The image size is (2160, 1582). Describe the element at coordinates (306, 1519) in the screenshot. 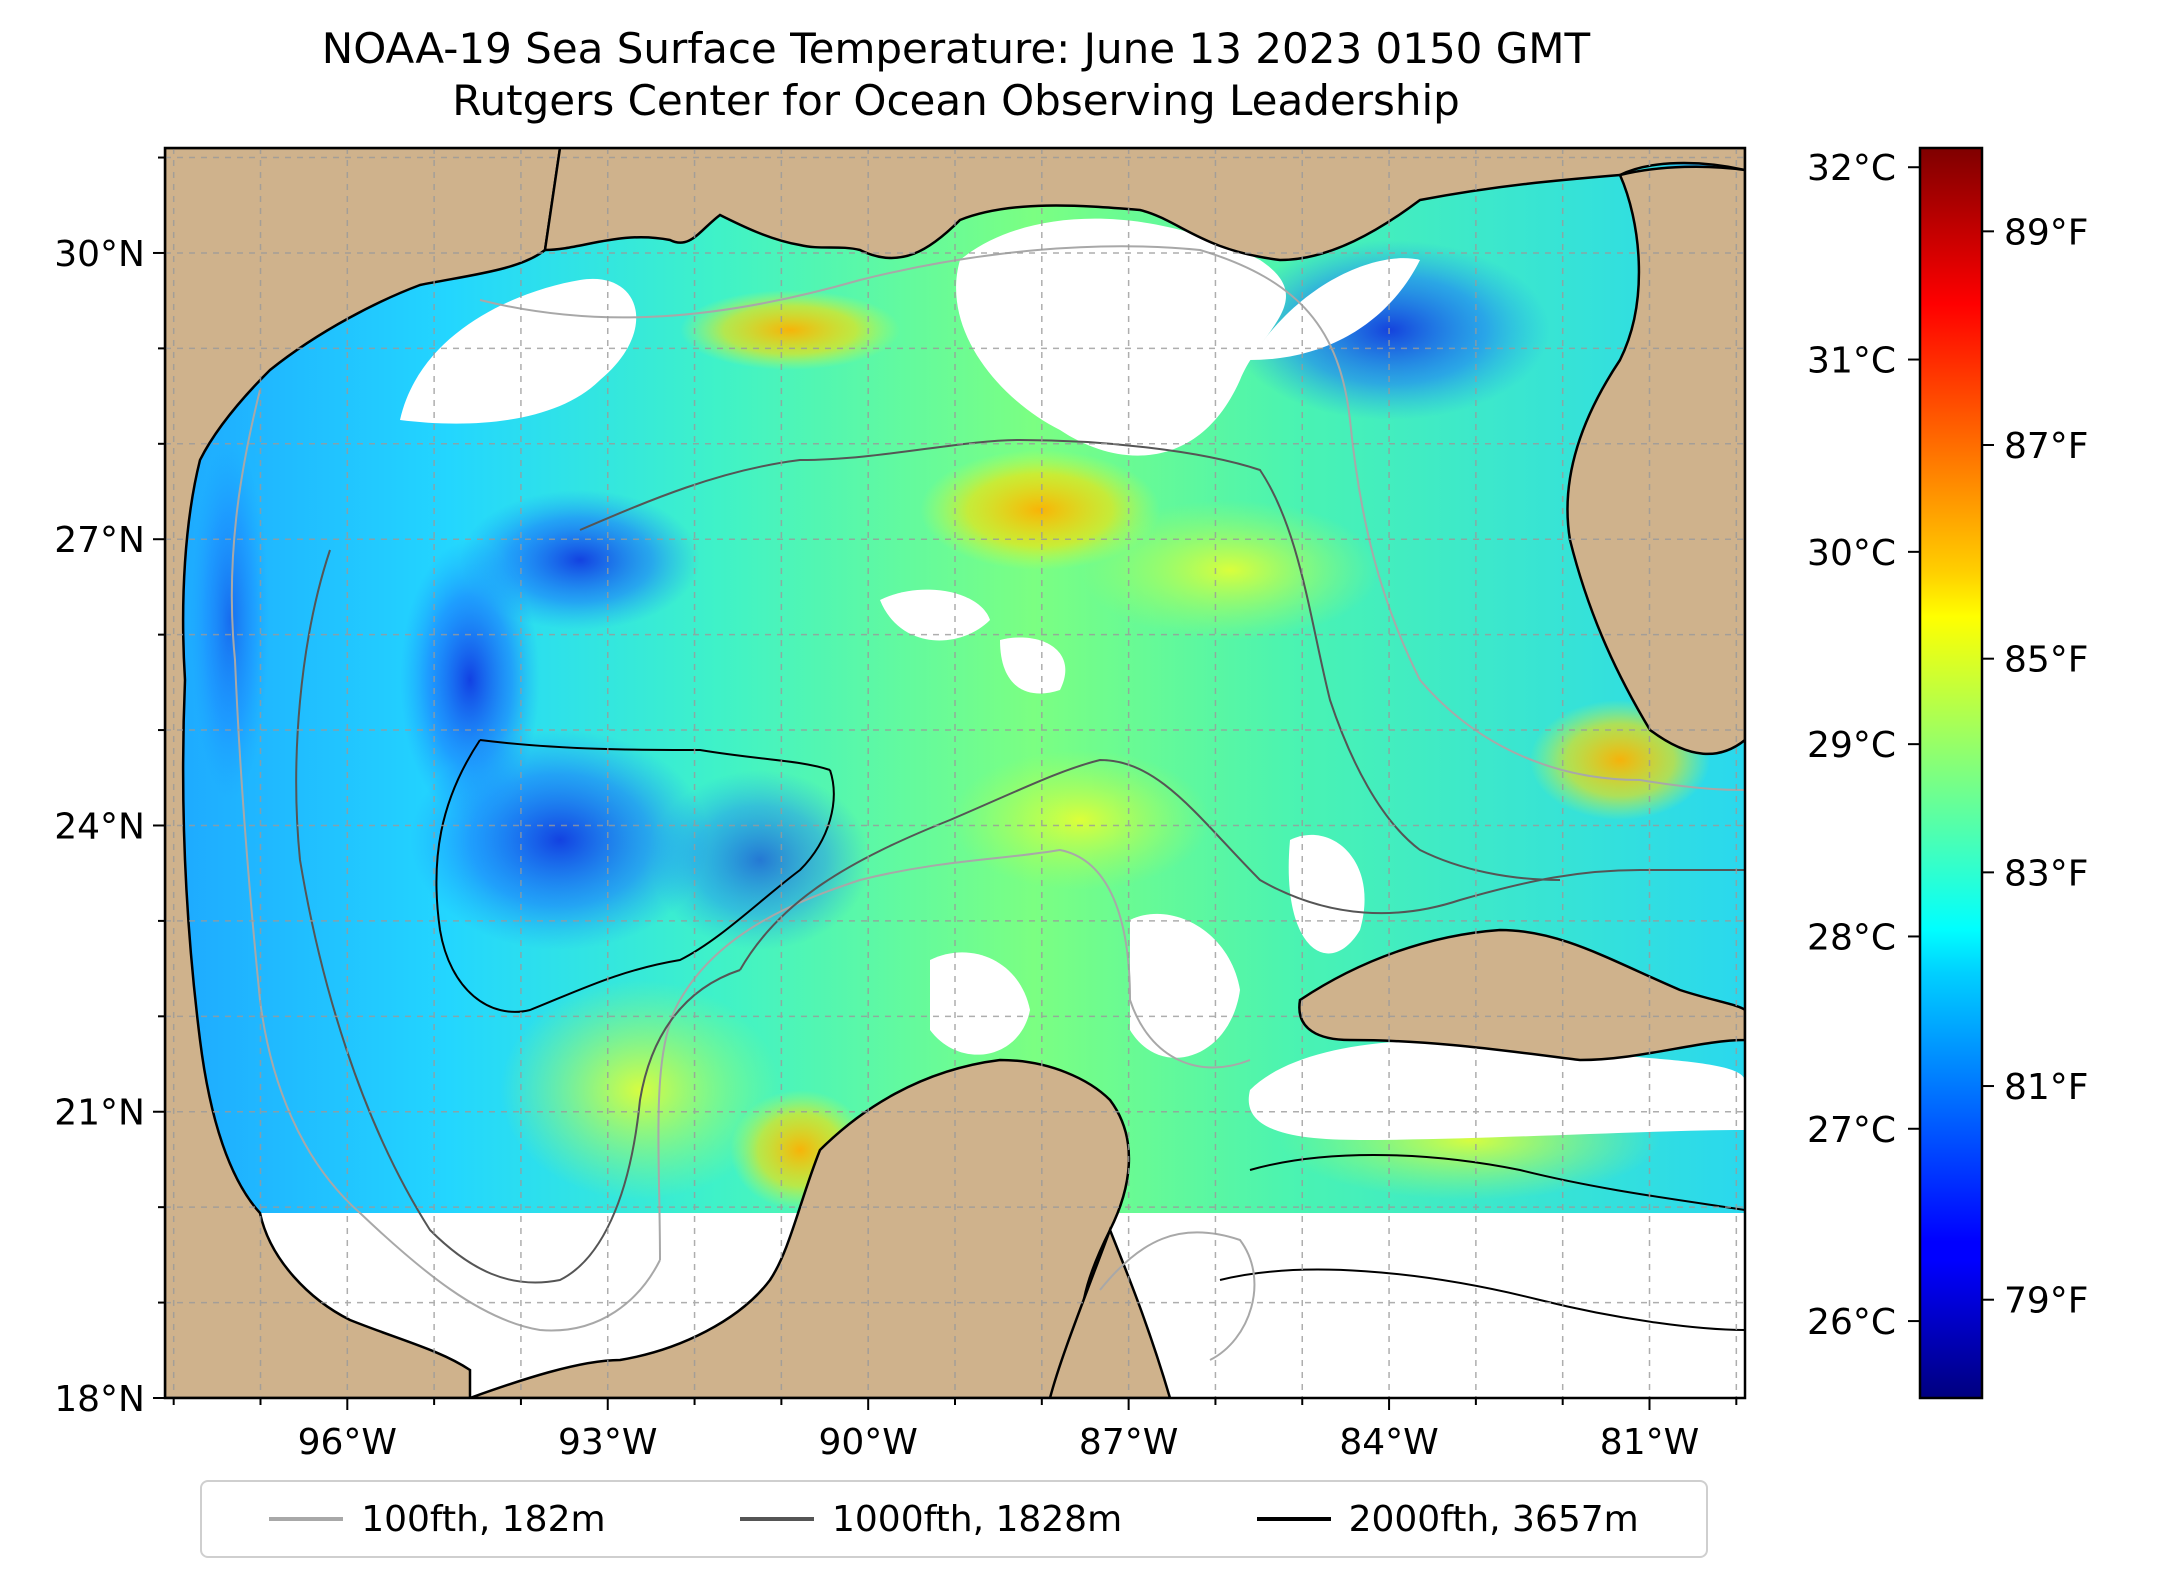

I see `legend-line-100fth` at that location.